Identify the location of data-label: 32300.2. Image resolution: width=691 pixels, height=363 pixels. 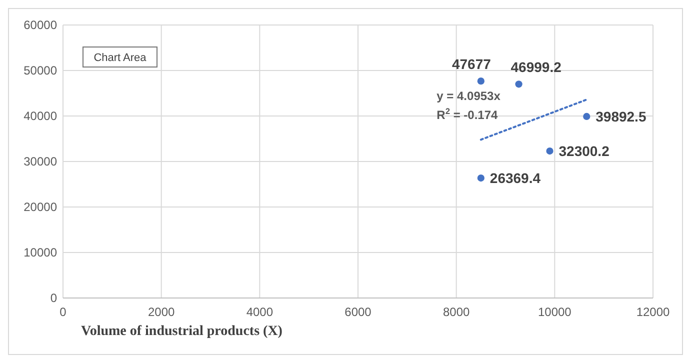
(584, 151).